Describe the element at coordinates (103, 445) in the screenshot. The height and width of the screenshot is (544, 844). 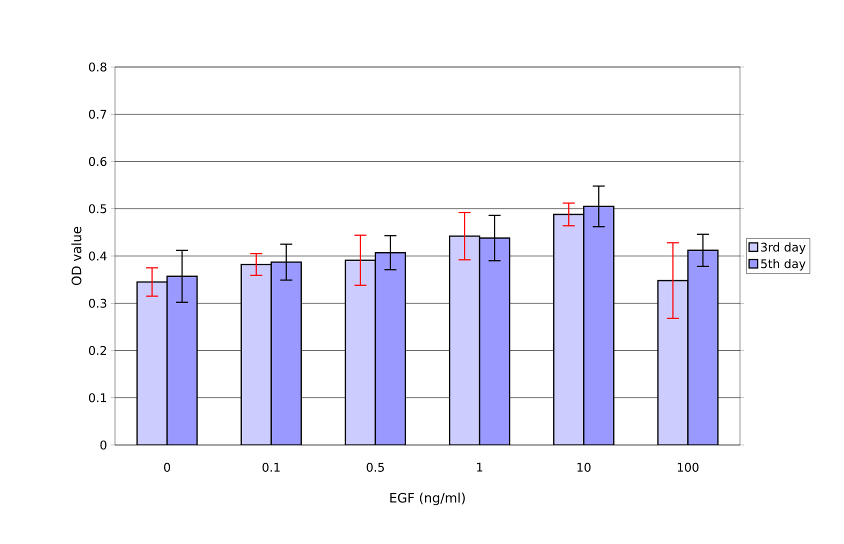
I see `y-tick-label: 0` at that location.